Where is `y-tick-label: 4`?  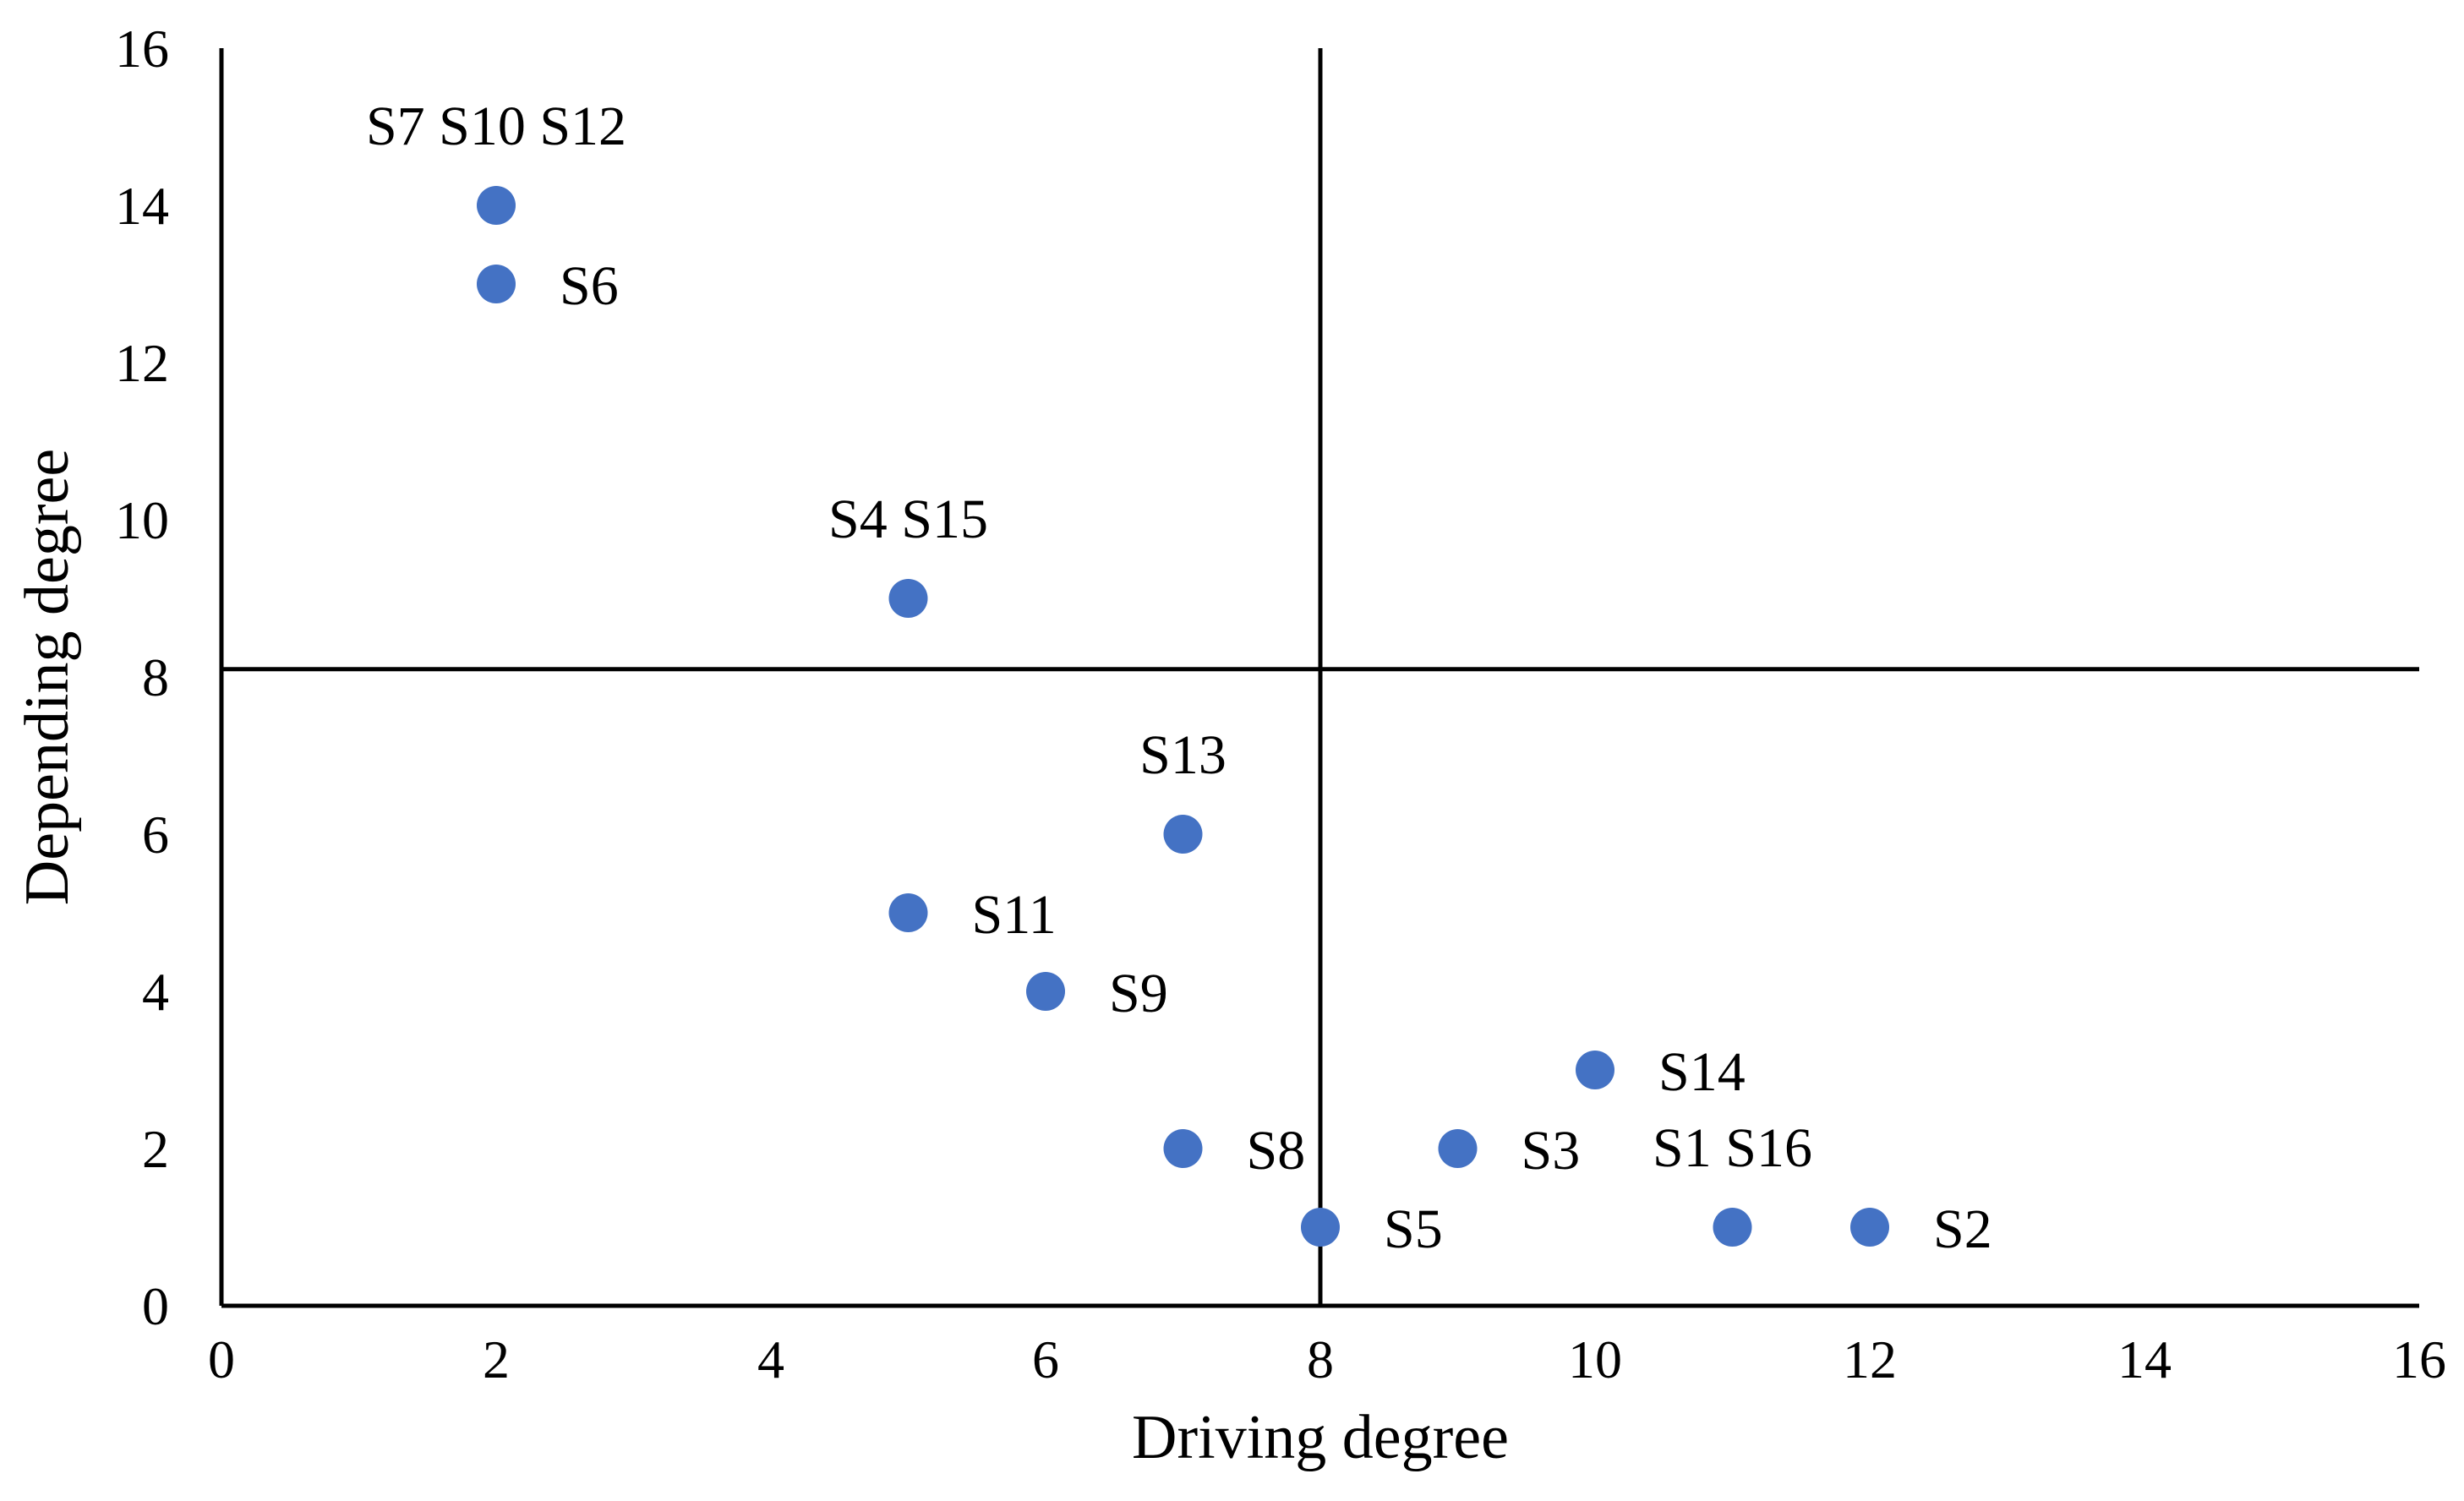
y-tick-label: 4 is located at coordinates (155, 992).